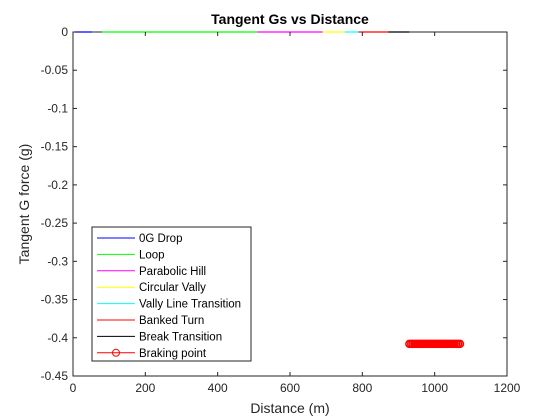  I want to click on y-tick-label: -0.4, so click(57, 338).